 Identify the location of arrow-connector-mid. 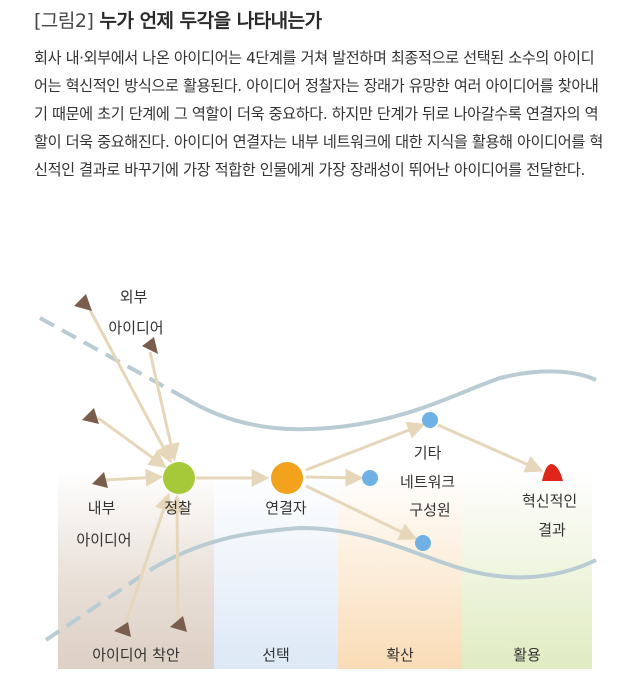
(334, 477).